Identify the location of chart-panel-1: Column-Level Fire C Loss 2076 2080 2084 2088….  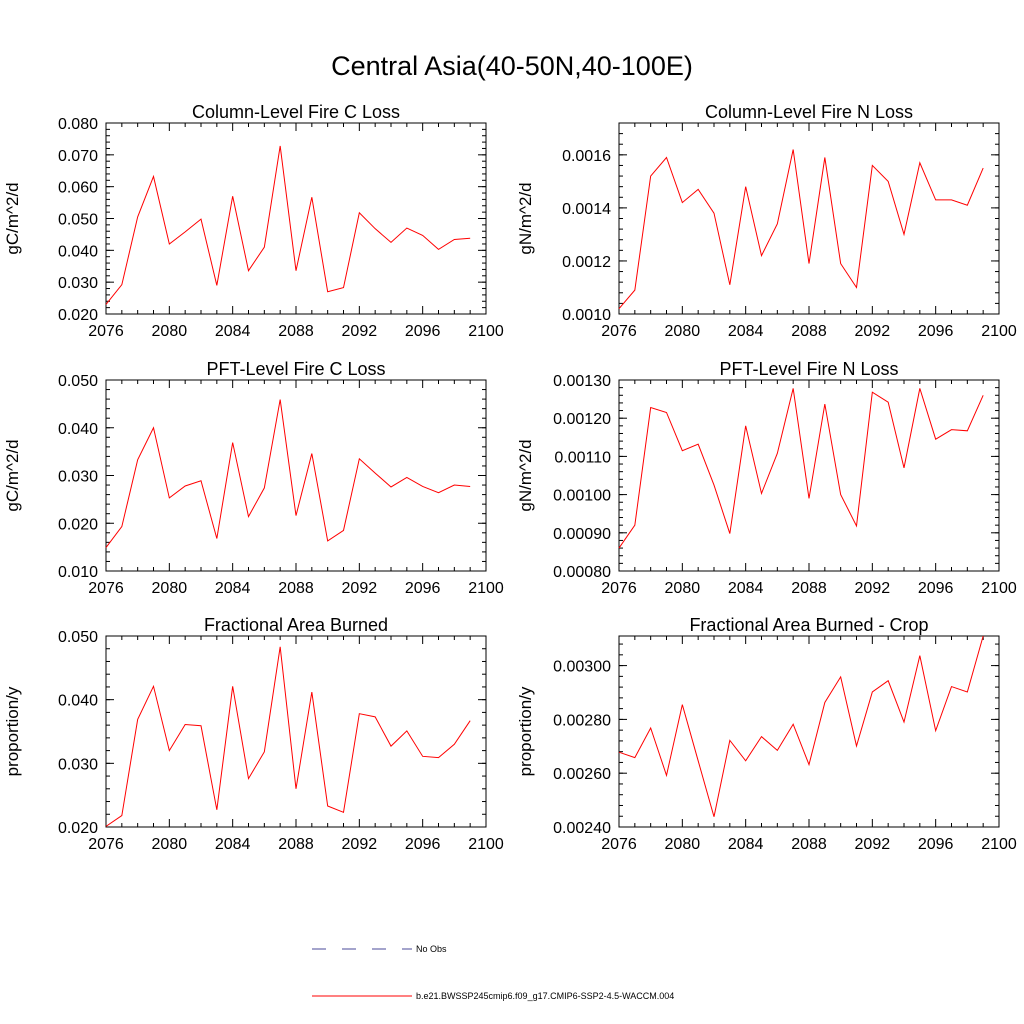
(253, 221).